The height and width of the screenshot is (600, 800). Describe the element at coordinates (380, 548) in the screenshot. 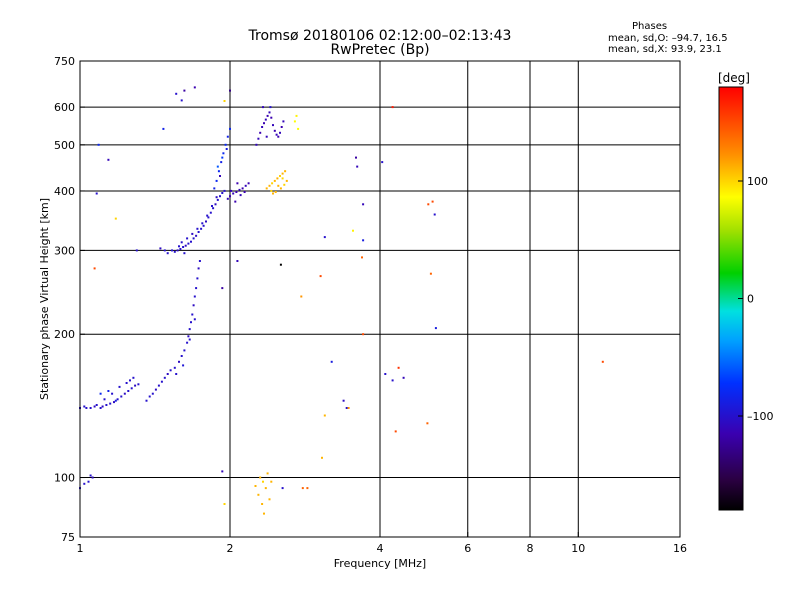

I see `x-tick-label: 4` at that location.